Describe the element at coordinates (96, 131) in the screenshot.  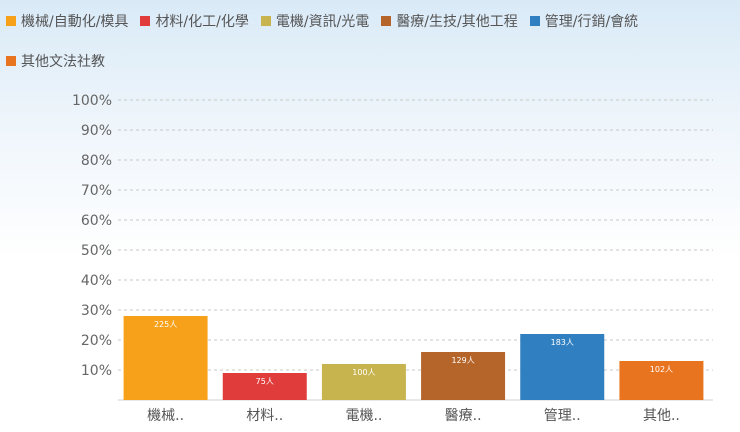
I see `y-tick-label: 90%` at that location.